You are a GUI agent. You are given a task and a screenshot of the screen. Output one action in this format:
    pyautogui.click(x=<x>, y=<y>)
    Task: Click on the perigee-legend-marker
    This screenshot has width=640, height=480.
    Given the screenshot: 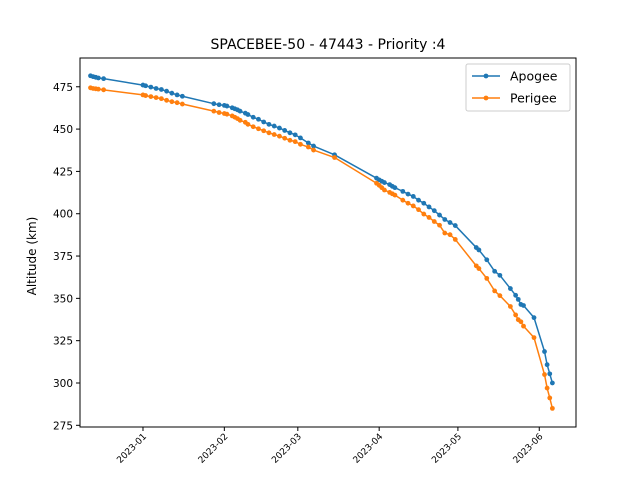 What is the action you would take?
    pyautogui.click(x=486, y=98)
    